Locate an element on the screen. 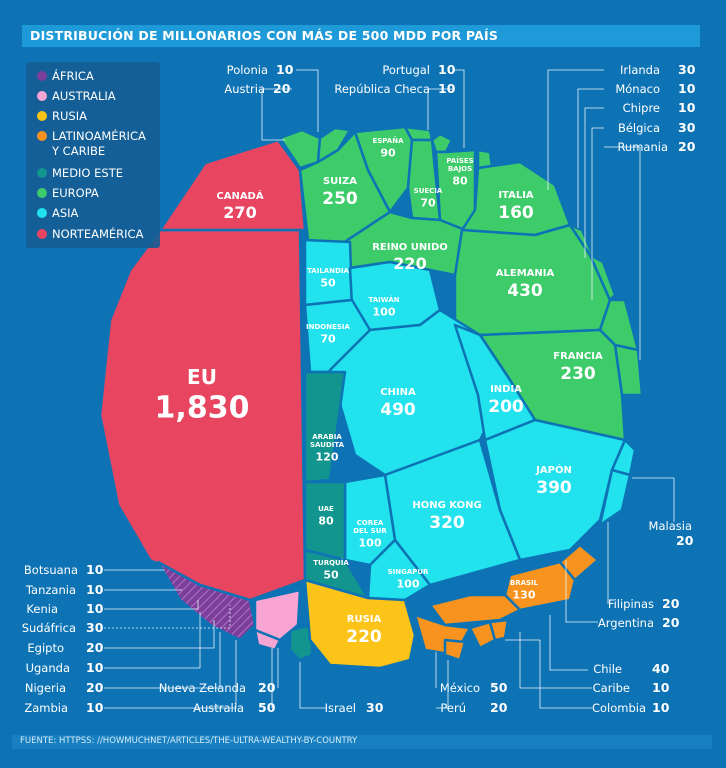 The width and height of the screenshot is (726, 768). cell-label-corea-del-sur: COREA DEL SUR is located at coordinates (370, 527).